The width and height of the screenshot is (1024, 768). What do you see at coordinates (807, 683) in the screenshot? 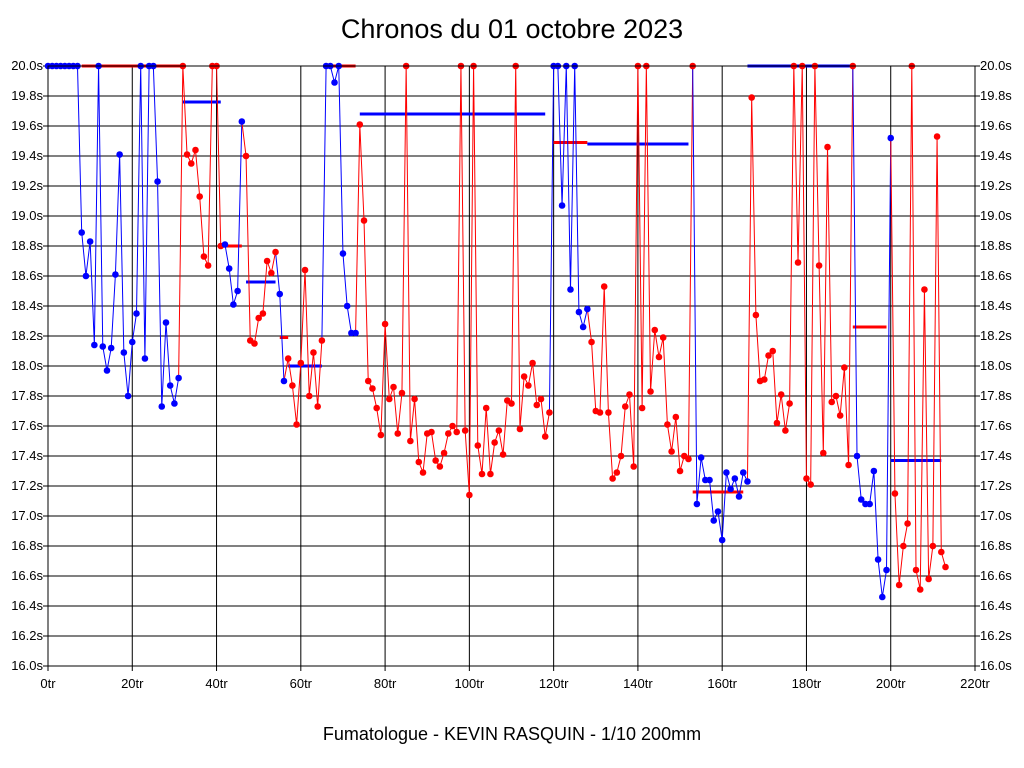
I see `x-tick-label: 180tr` at bounding box center [807, 683].